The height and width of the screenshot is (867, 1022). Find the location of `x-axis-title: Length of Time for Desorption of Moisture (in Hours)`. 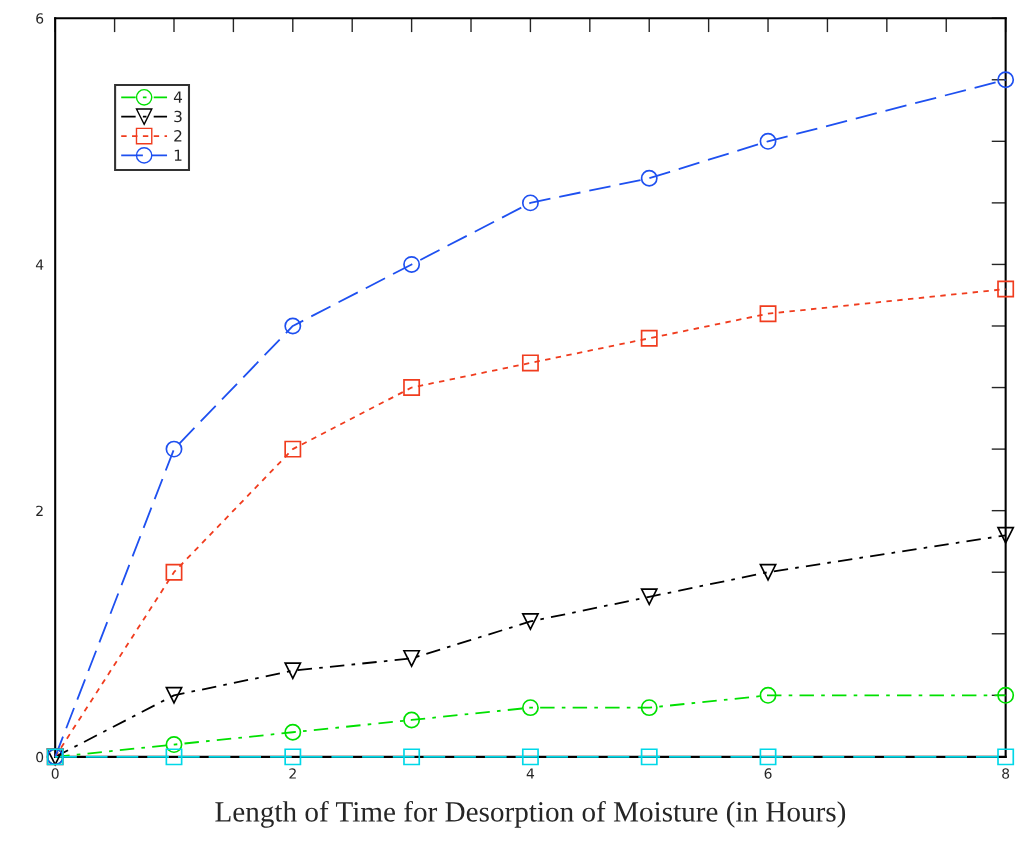

x-axis-title: Length of Time for Desorption of Moisture (in Hours) is located at coordinates (530, 814).